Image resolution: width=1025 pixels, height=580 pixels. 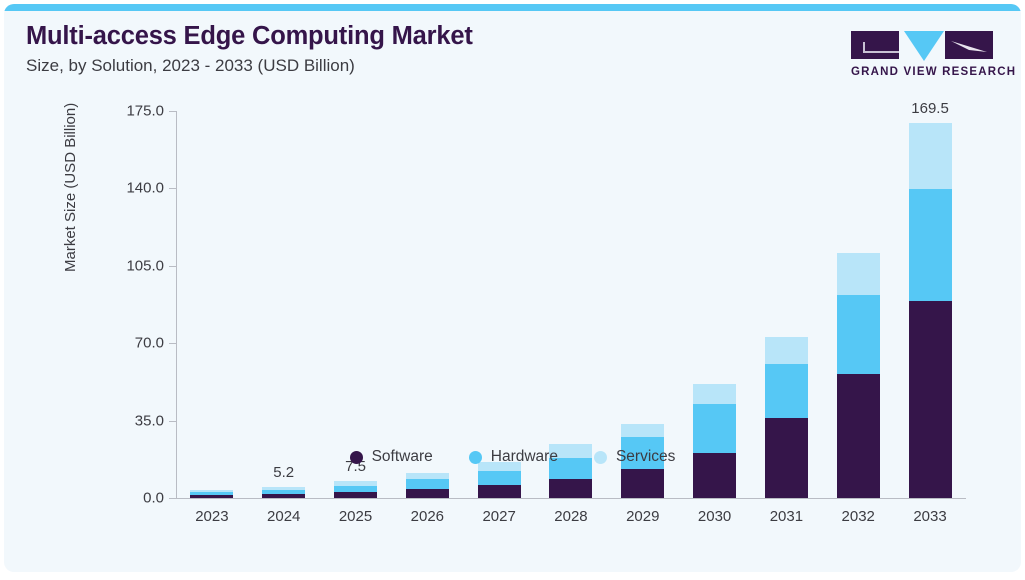 What do you see at coordinates (391, 457) in the screenshot?
I see `legend-item-software: Software` at bounding box center [391, 457].